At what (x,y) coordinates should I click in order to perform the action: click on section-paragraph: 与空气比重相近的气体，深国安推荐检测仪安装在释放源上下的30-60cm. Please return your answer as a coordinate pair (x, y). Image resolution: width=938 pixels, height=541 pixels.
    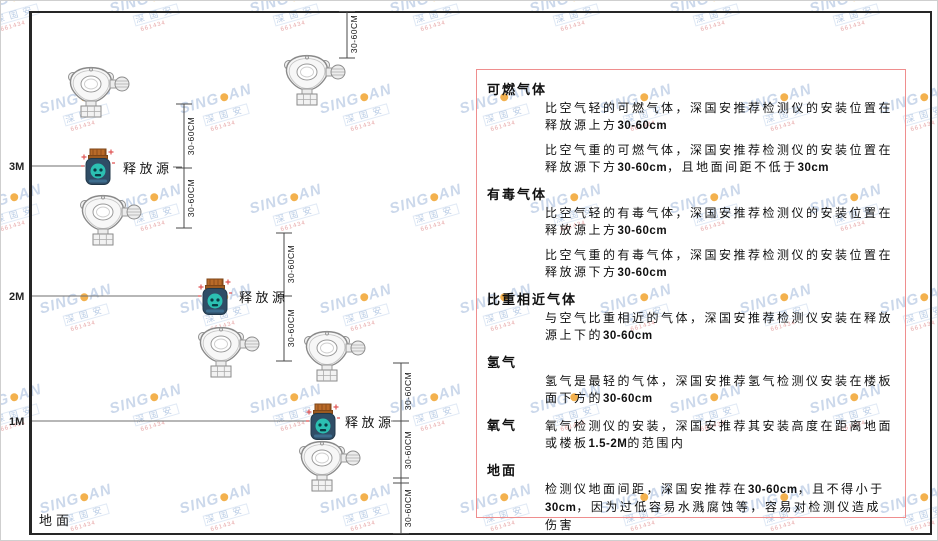
    Looking at the image, I should click on (719, 326).